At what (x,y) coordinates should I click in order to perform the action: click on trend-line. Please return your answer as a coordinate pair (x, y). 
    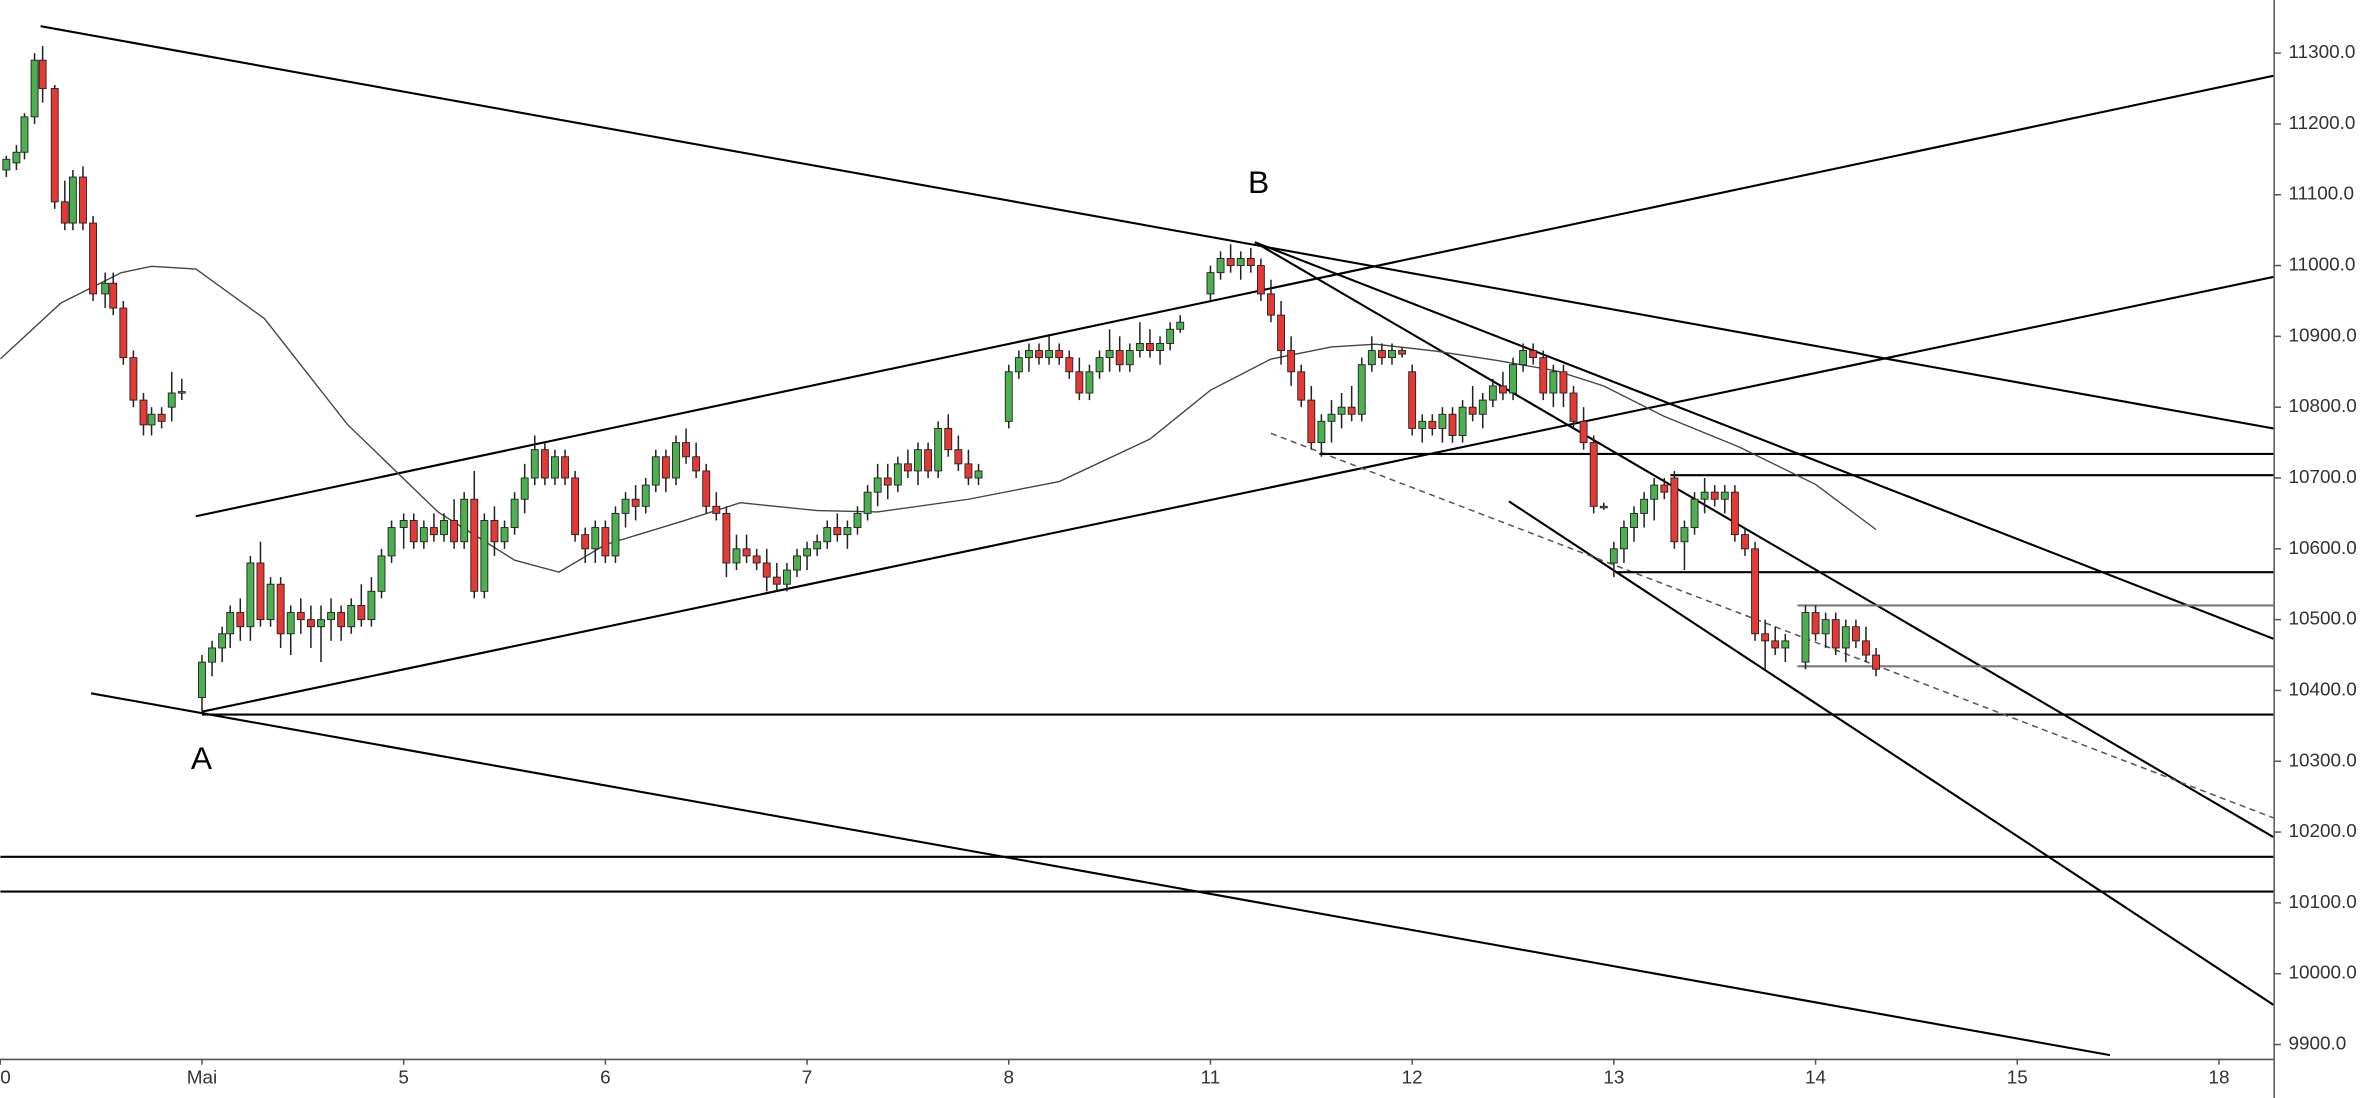
    Looking at the image, I should click on (1891, 753).